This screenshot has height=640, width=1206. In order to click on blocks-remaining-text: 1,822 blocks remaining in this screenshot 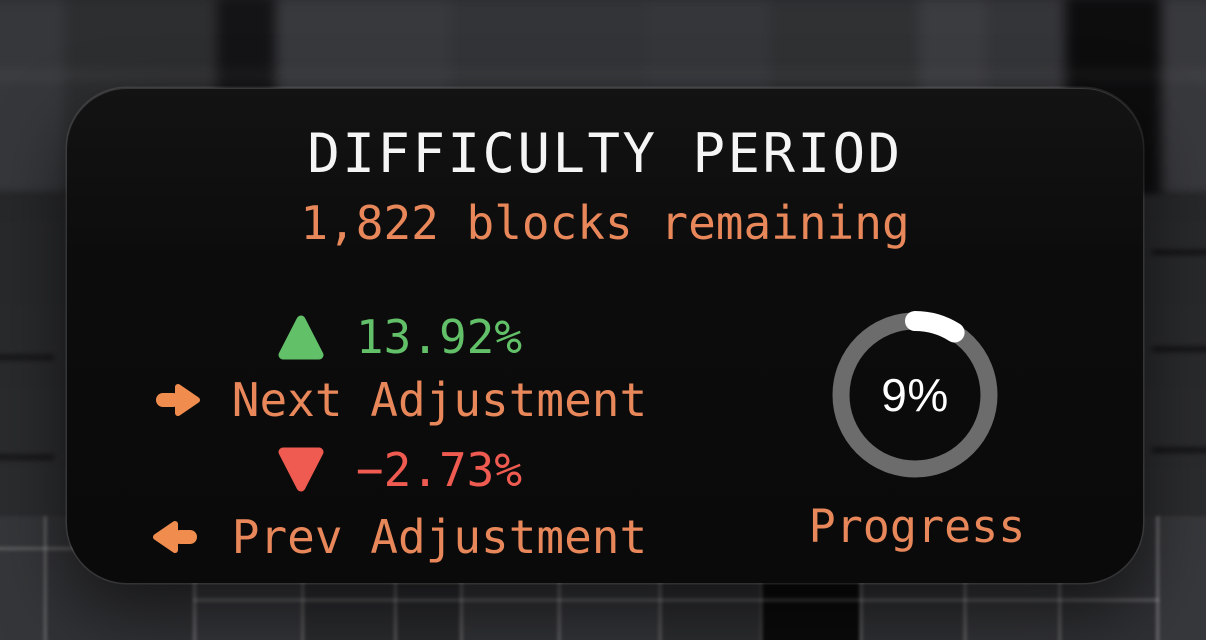, I will do `click(605, 223)`.